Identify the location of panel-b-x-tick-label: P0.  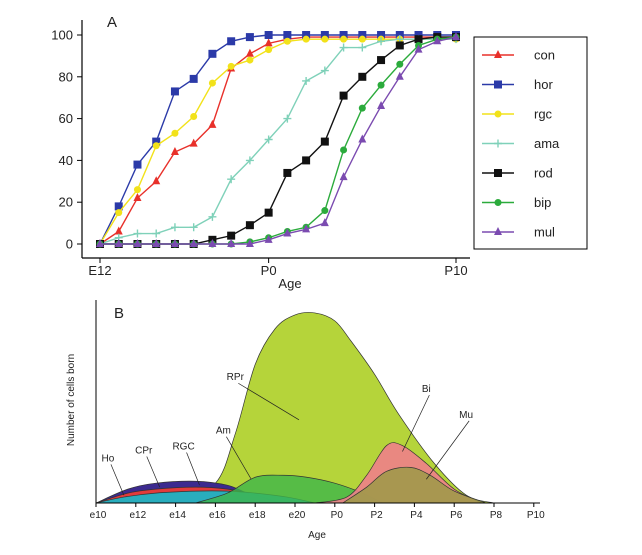
(337, 515).